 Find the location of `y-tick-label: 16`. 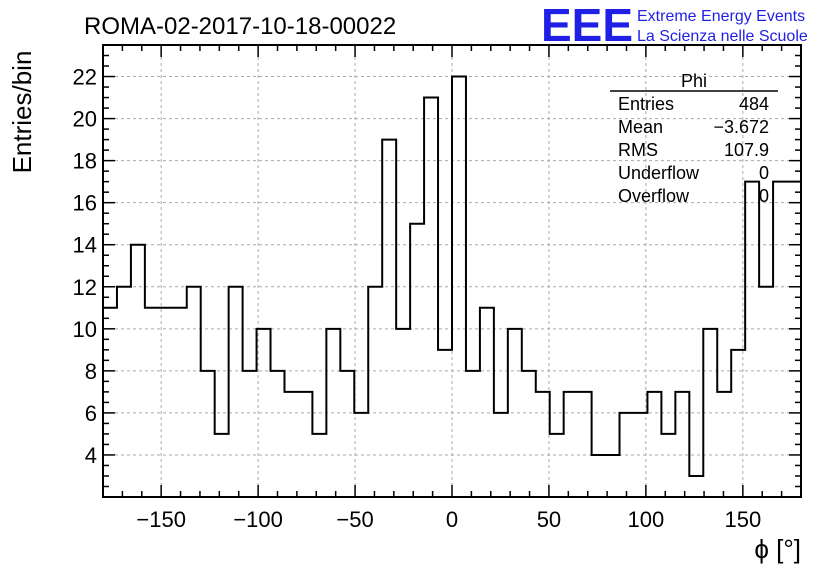

y-tick-label: 16 is located at coordinates (85, 203).